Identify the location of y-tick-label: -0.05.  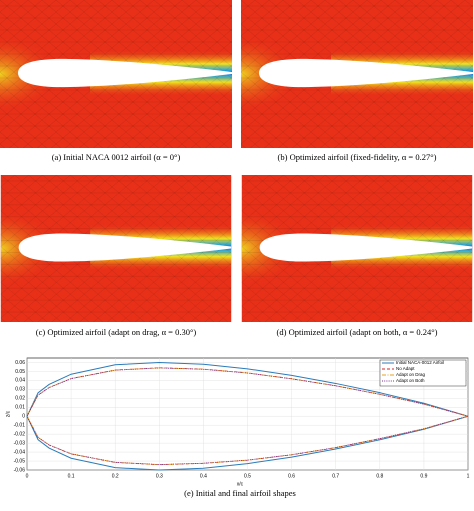
(20, 461).